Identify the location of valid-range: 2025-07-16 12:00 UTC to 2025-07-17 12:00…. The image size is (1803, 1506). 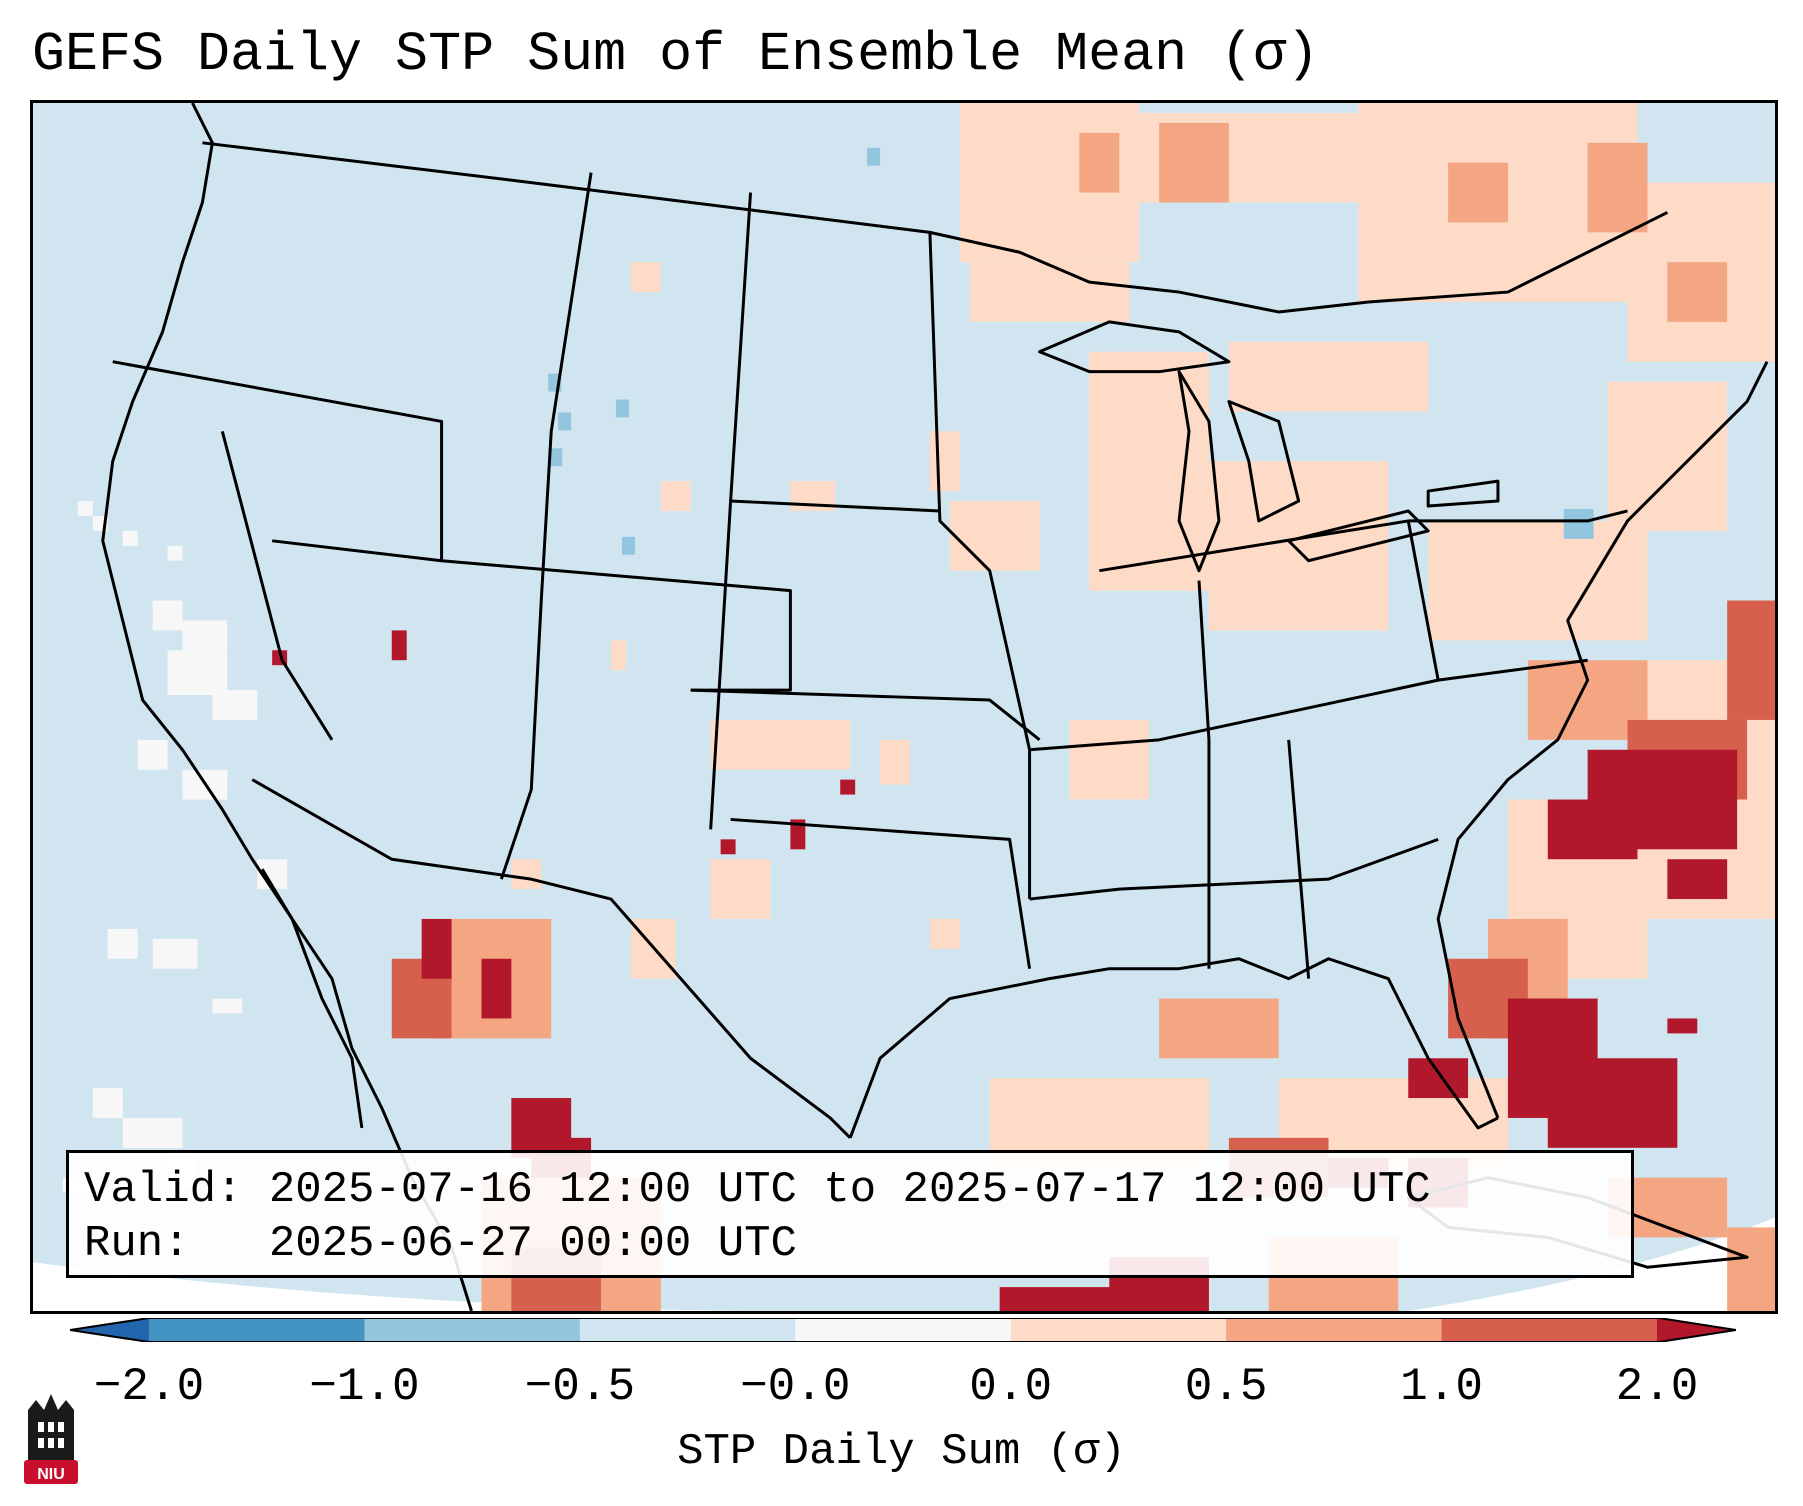
(849, 1190).